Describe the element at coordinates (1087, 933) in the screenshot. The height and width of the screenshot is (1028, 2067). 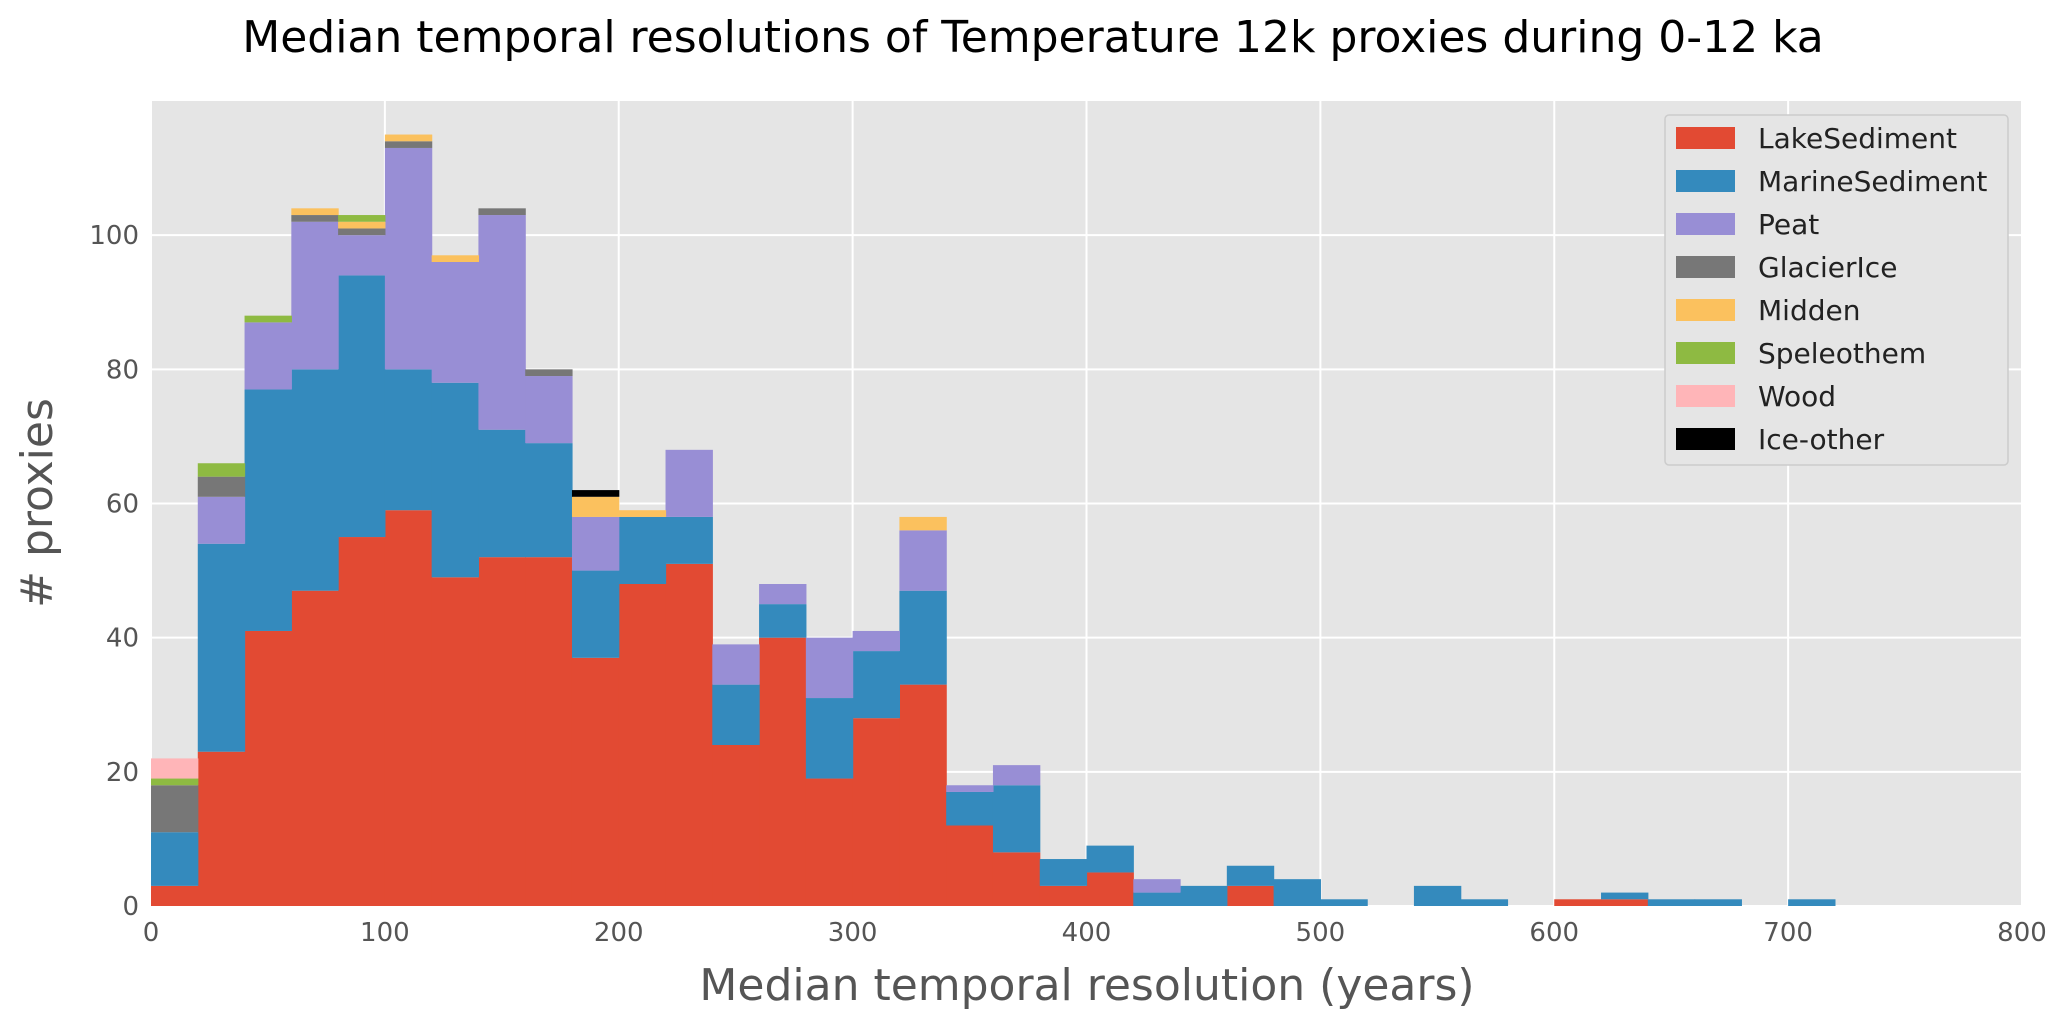
I see `x-tick-label: 400` at that location.